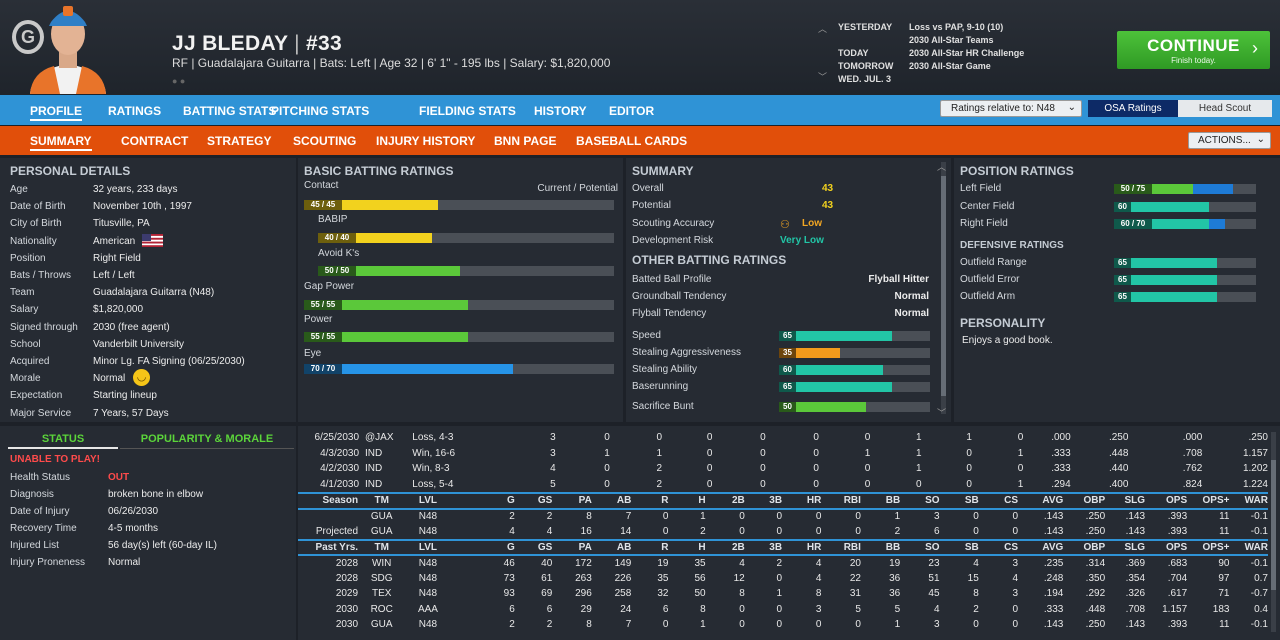 The image size is (1280, 640). Describe the element at coordinates (632, 111) in the screenshot. I see `tab-editor: EDITOR` at that location.